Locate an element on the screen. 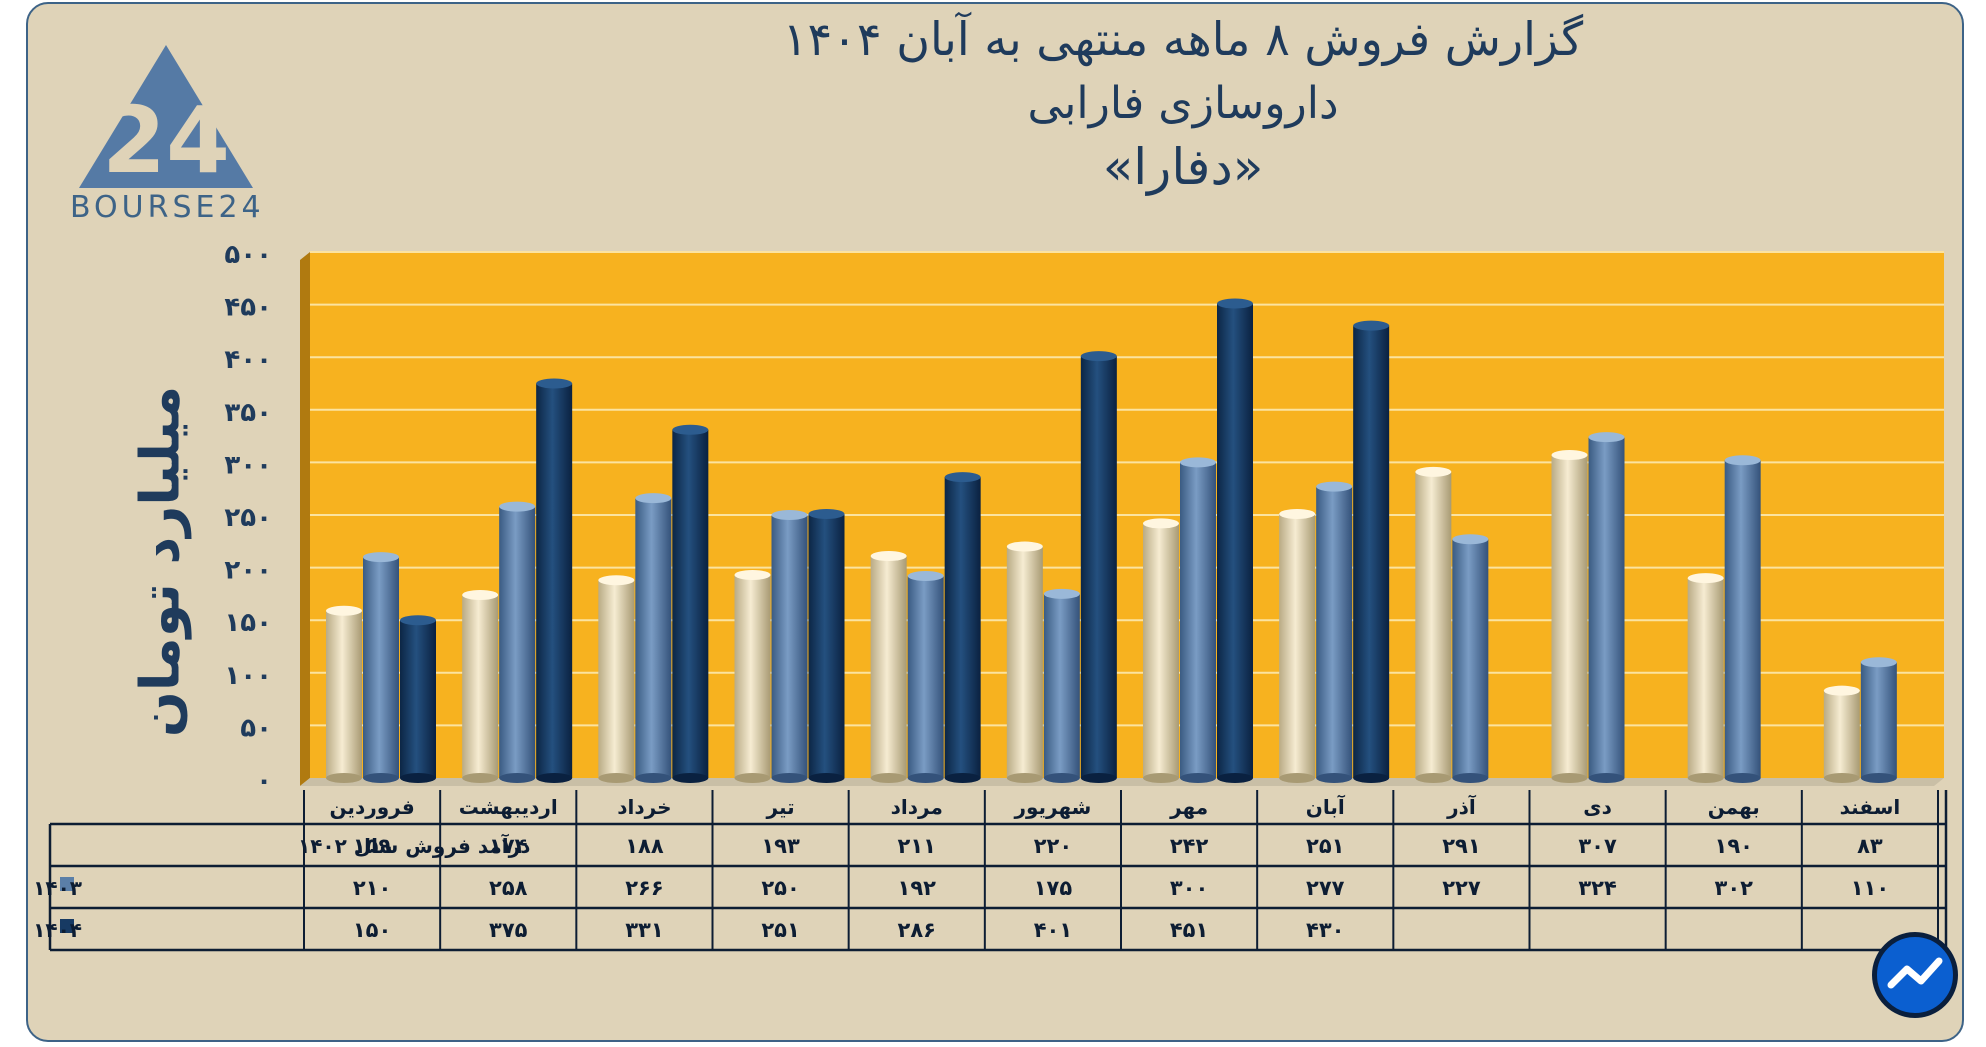  data-label: ۲۶۶ is located at coordinates (644, 888).